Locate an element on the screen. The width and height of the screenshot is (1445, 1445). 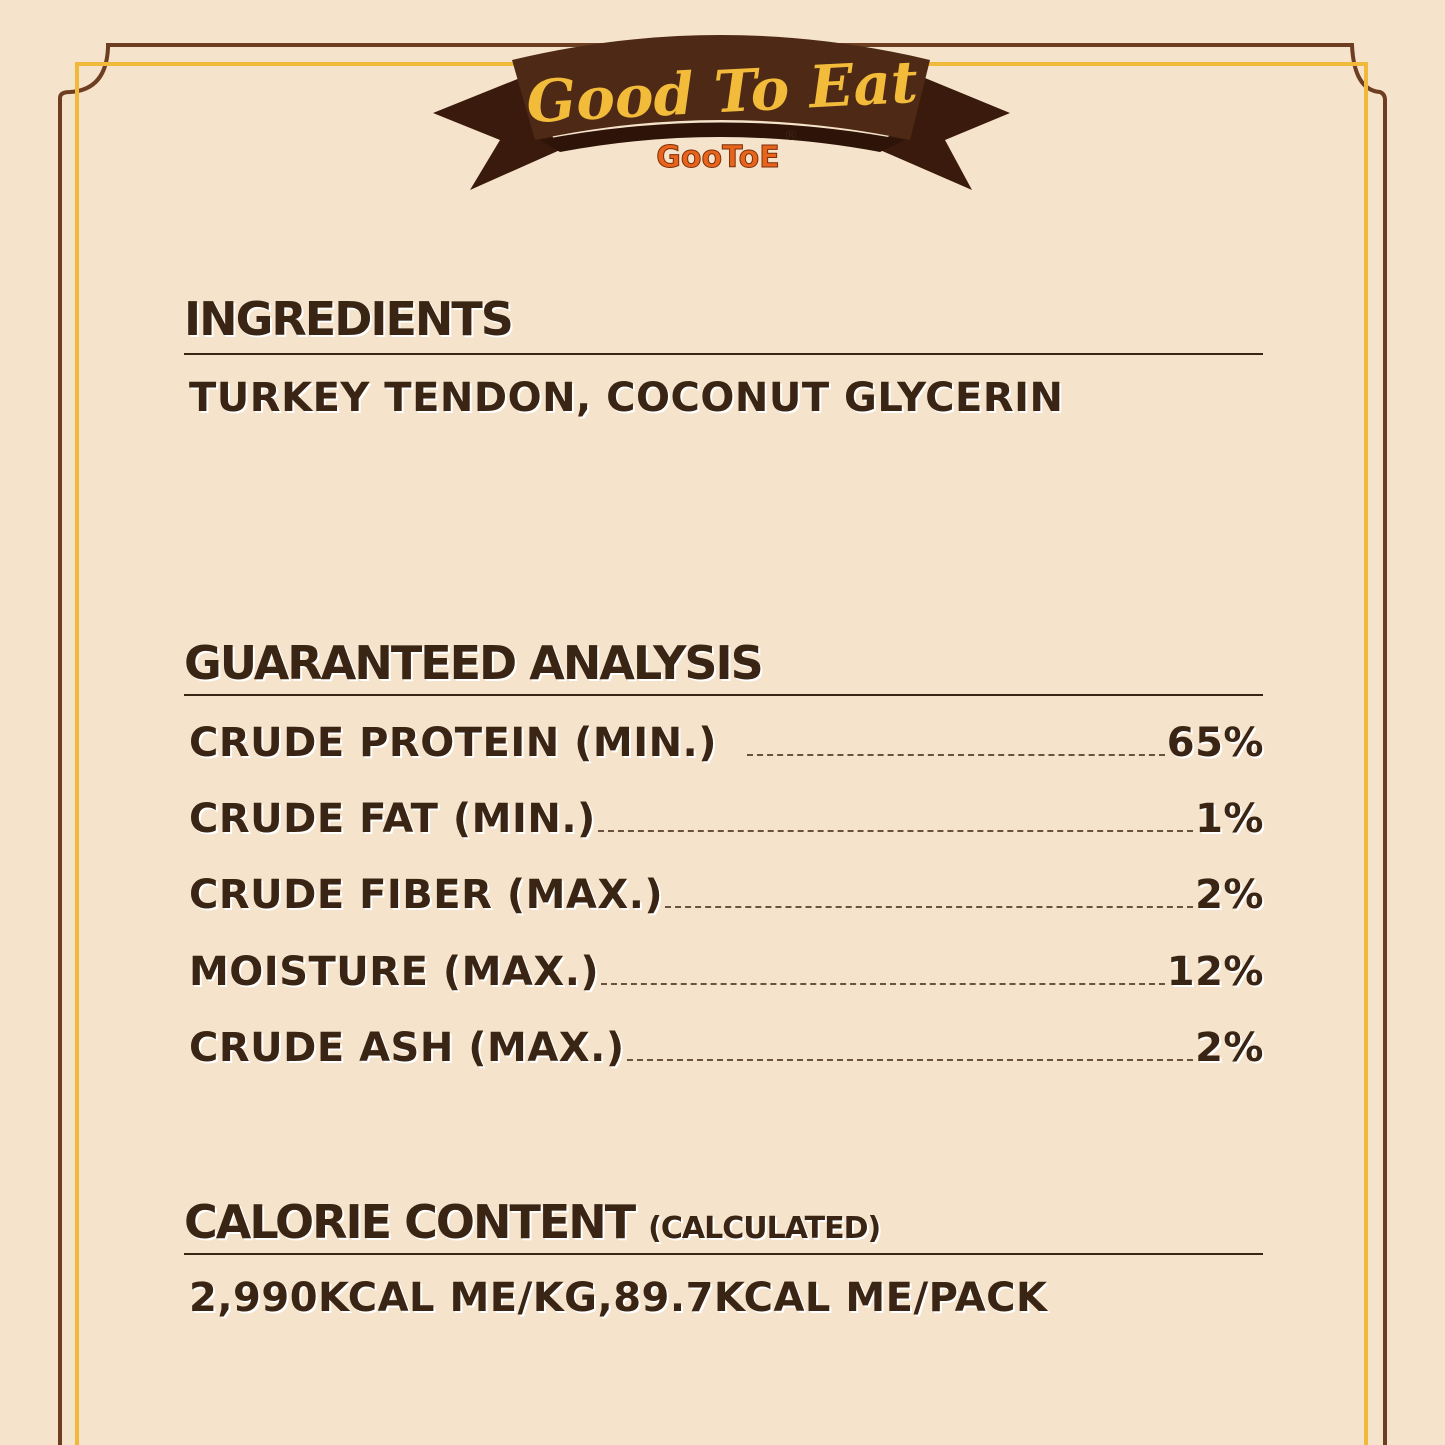
analysis-label: CRUDE FIBER (MAX.) is located at coordinates (426, 895).